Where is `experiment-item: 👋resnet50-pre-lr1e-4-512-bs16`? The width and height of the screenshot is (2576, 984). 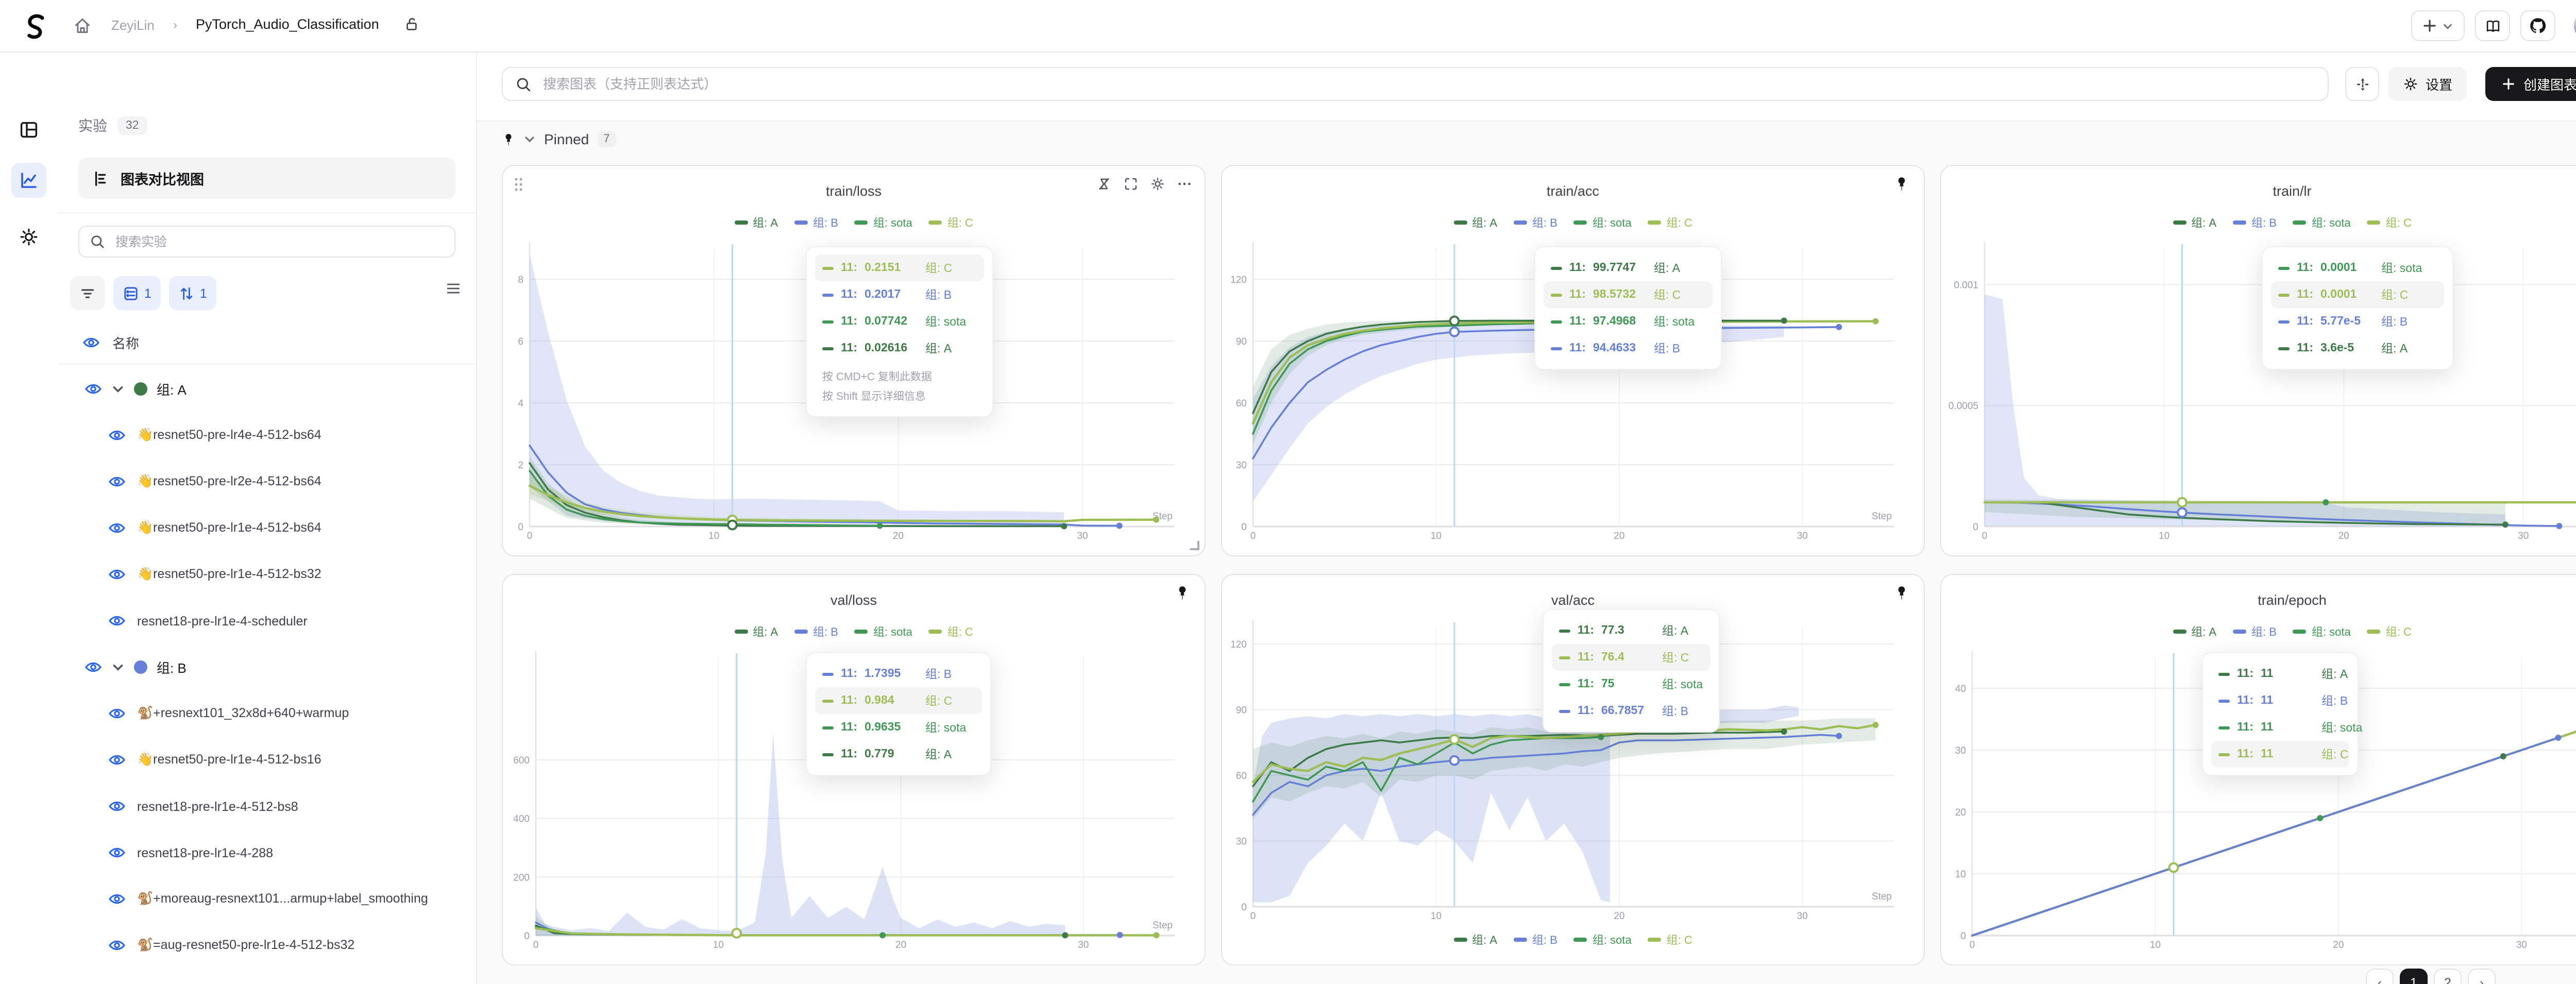 experiment-item: 👋resnet50-pre-lr1e-4-512-bs16 is located at coordinates (267, 760).